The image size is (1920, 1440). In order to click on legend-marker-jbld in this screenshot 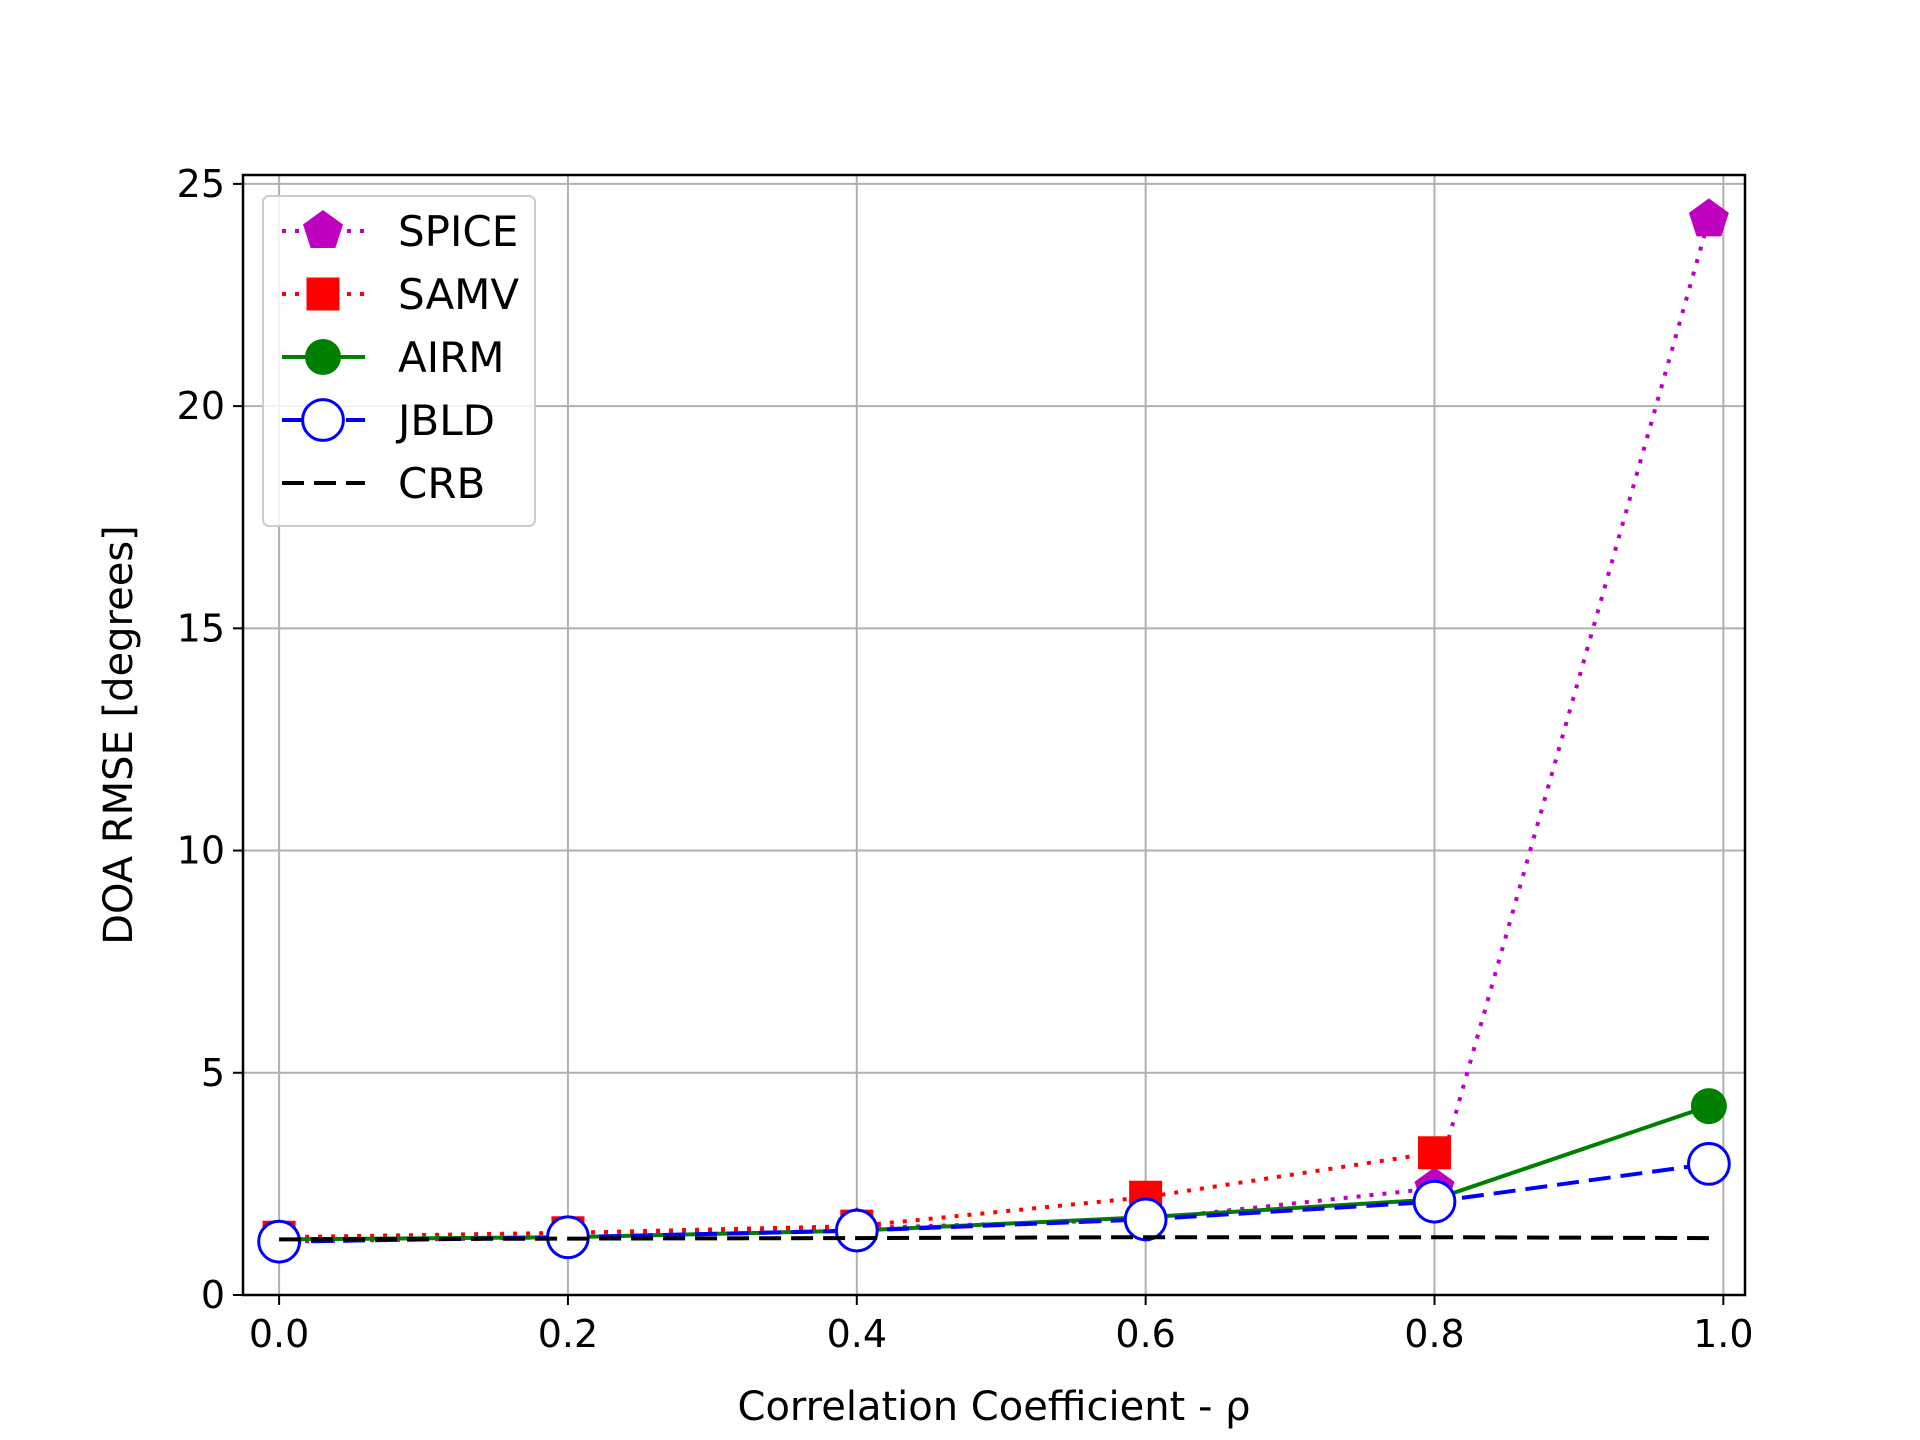, I will do `click(323, 420)`.